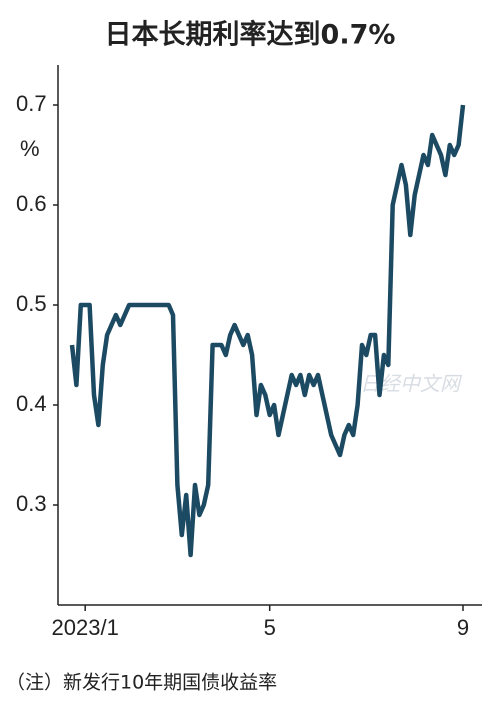 The height and width of the screenshot is (704, 500). Describe the element at coordinates (141, 683) in the screenshot. I see `note: （注）新发行10年期国债收益率` at that location.